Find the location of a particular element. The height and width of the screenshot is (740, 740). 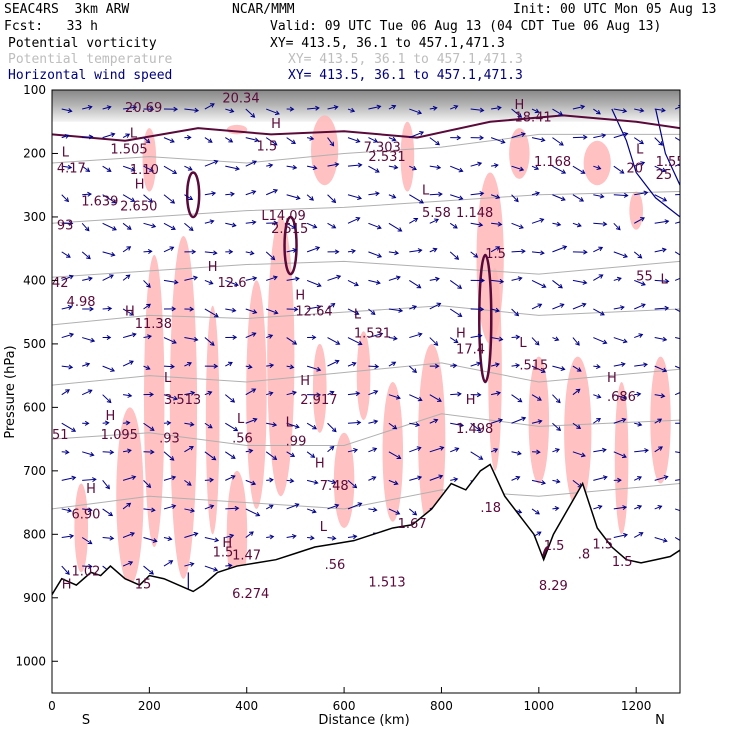

pv-value-label: 20 is located at coordinates (634, 169).